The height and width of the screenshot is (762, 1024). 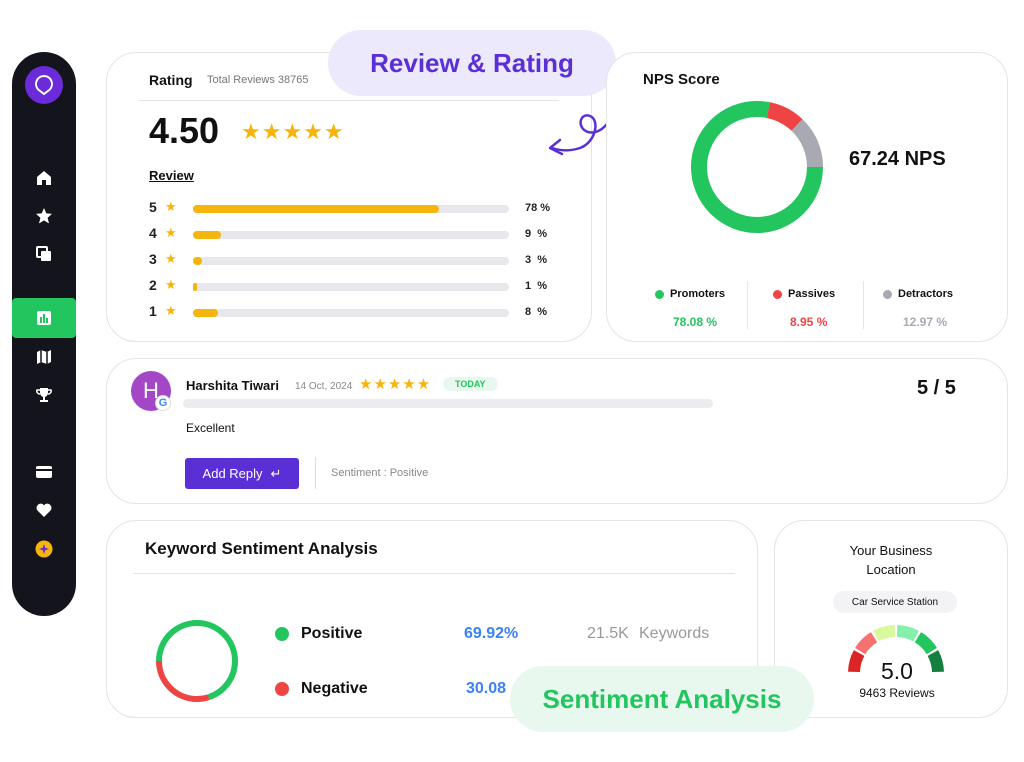 What do you see at coordinates (891, 550) in the screenshot?
I see `business-title-line1: Your Business` at bounding box center [891, 550].